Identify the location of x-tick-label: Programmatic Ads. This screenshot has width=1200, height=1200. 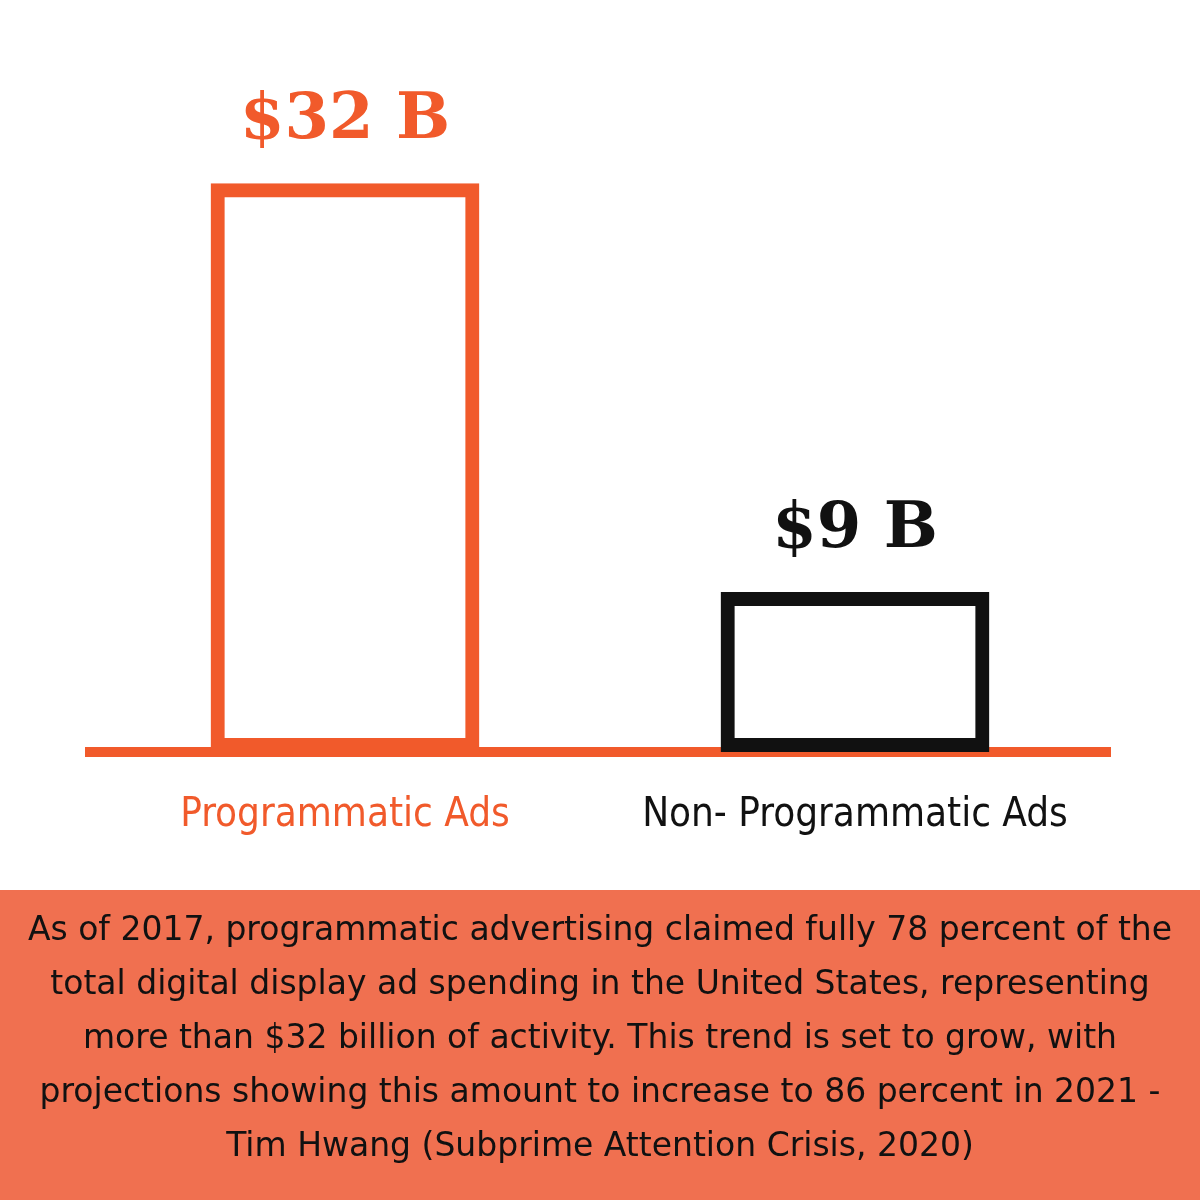
(345, 812).